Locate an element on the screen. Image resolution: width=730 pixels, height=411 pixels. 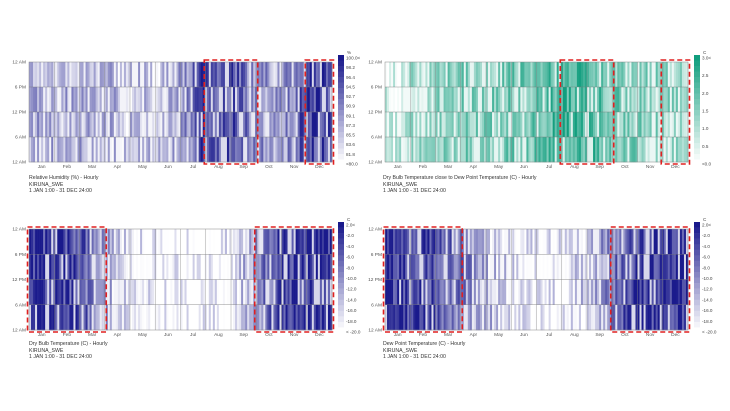
x-tick-label: Dec is located at coordinates (675, 167).